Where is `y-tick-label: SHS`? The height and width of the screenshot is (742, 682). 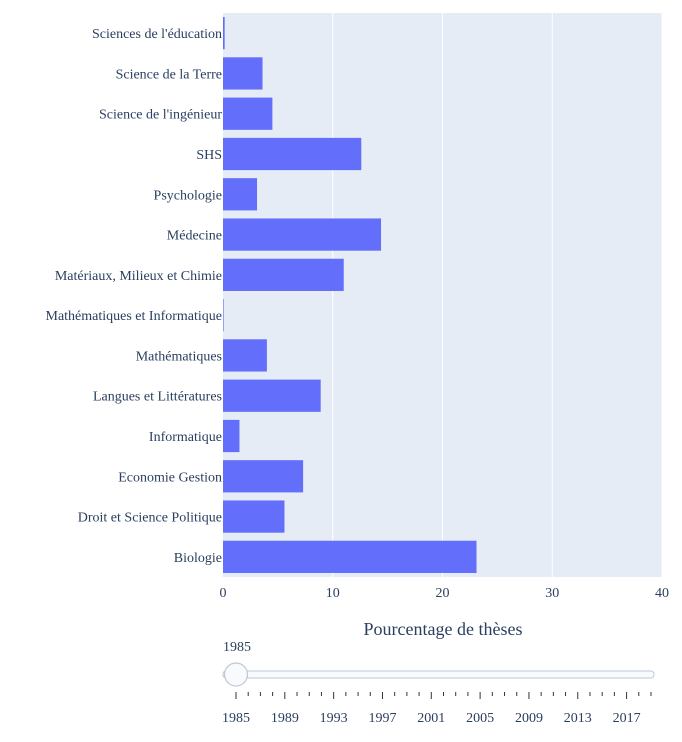 y-tick-label: SHS is located at coordinates (209, 155).